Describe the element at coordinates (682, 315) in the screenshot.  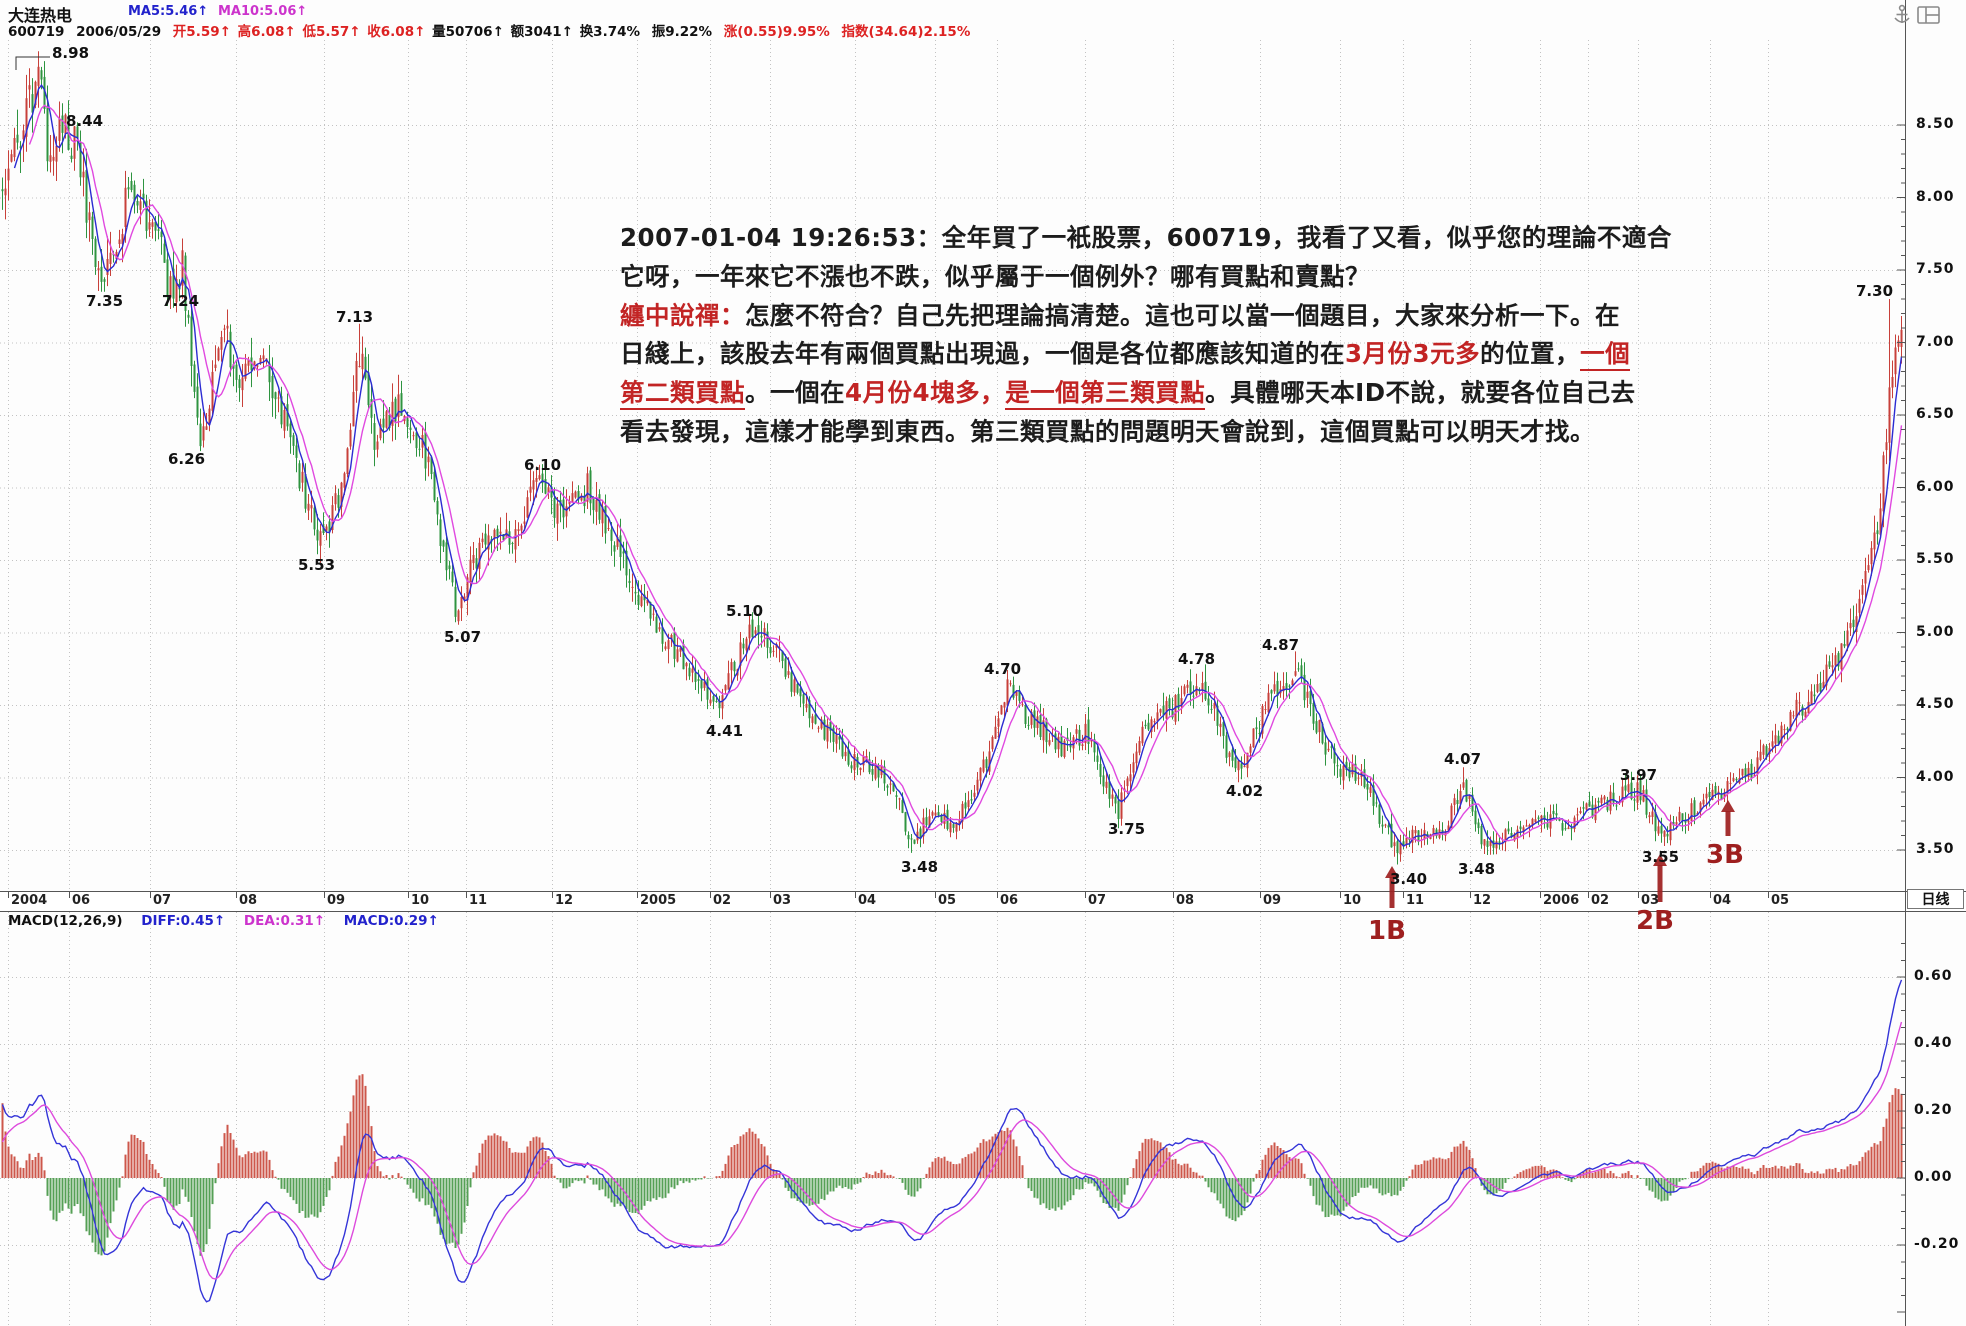
I see `annotation-author: 纏中說禪：` at that location.